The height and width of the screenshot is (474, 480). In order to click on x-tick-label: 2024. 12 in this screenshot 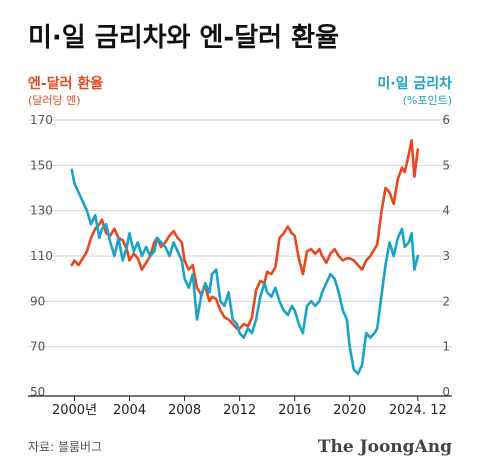, I will do `click(418, 410)`.